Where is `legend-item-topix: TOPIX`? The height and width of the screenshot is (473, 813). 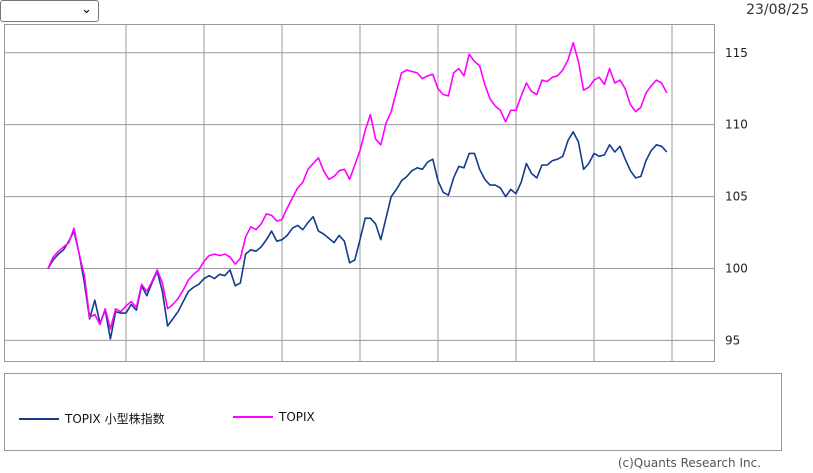 legend-item-topix: TOPIX is located at coordinates (274, 417).